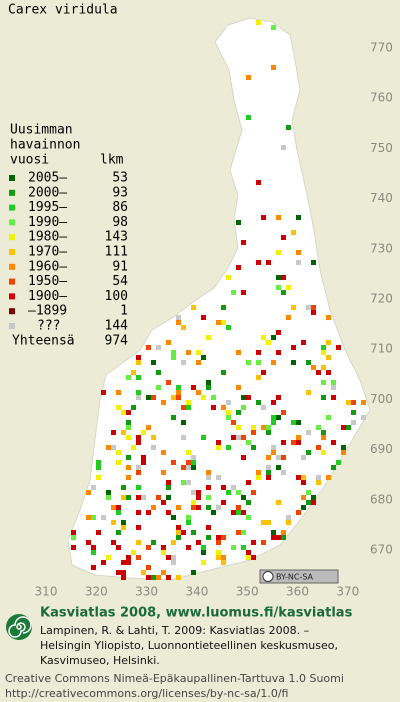 Image resolution: width=400 pixels, height=702 pixels. What do you see at coordinates (297, 592) in the screenshot?
I see `x-tick-label: 360` at bounding box center [297, 592].